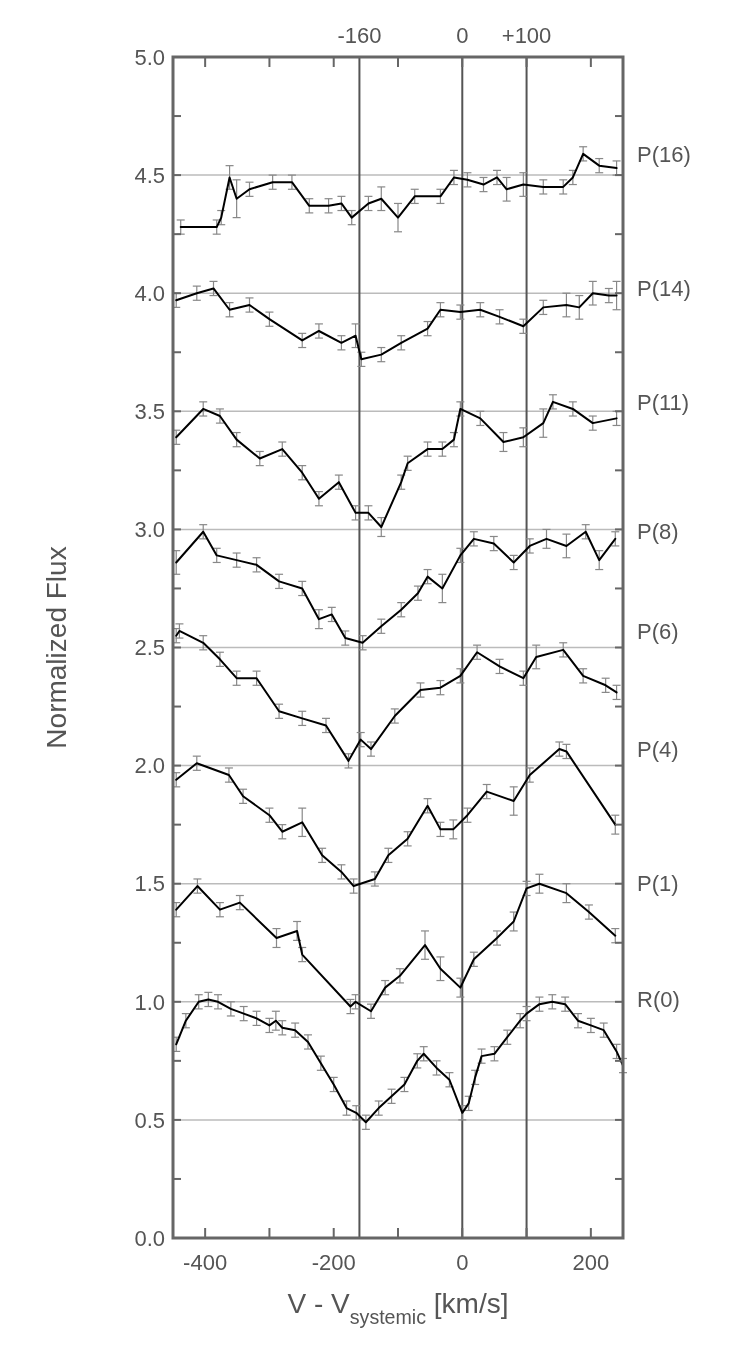 This screenshot has height=1346, width=731. I want to click on y-tick-label: 2.5, so click(149, 648).